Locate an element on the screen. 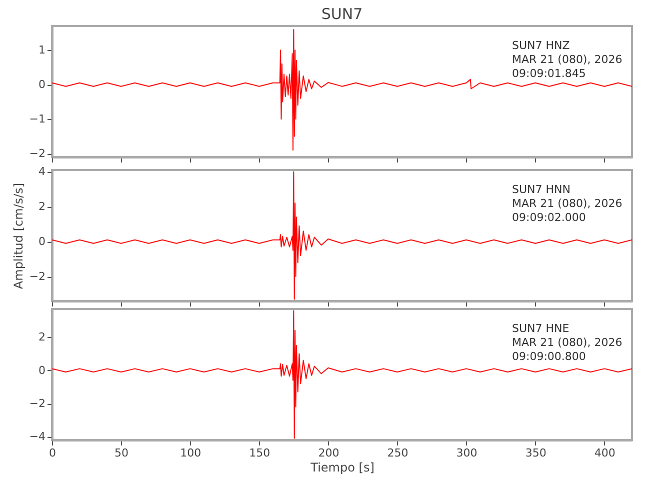 This screenshot has width=650, height=500. x-axis-title: Tiempo [s] is located at coordinates (342, 467).